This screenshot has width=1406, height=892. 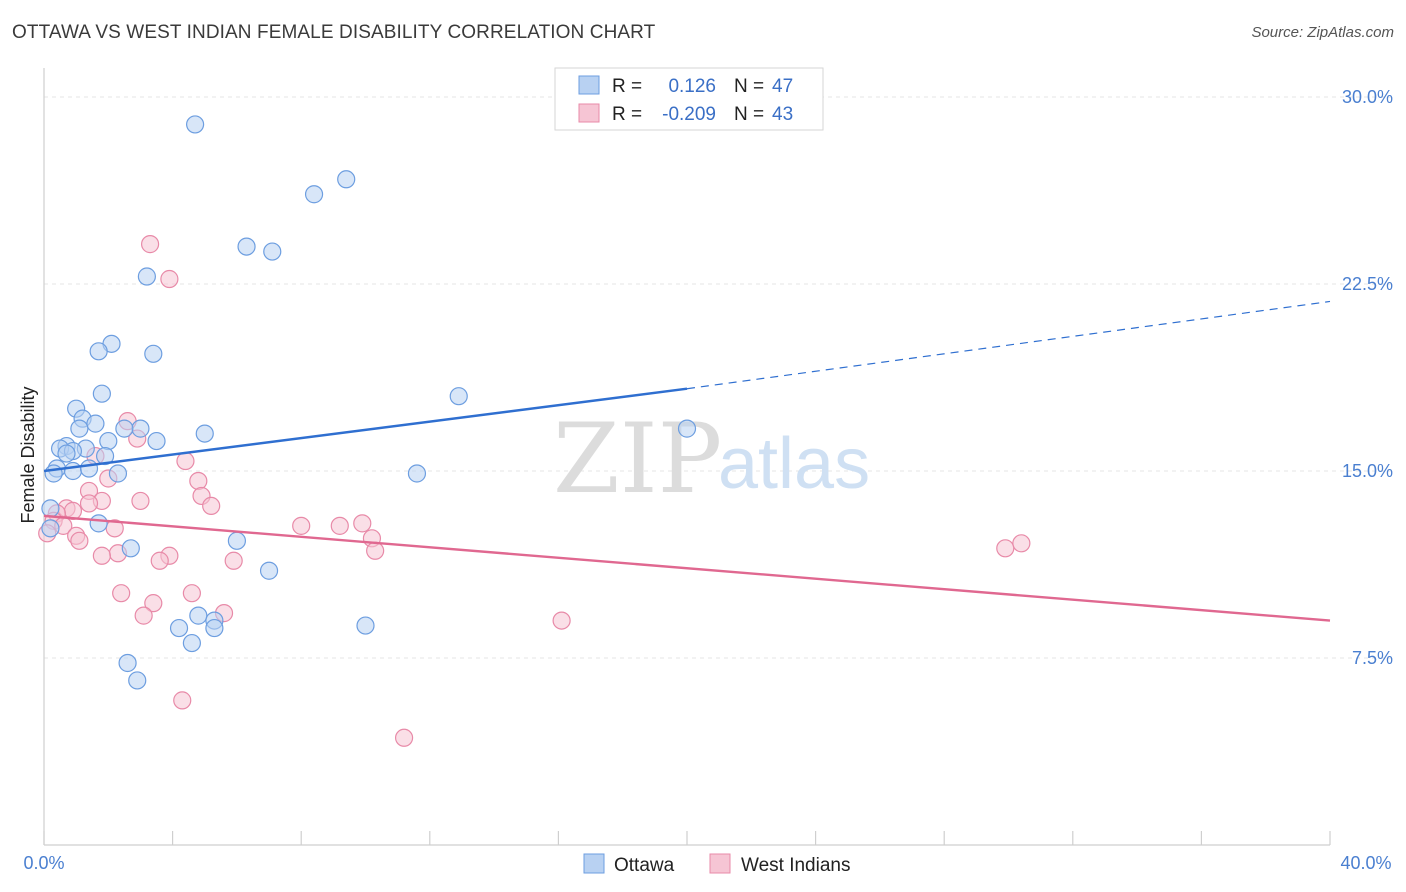 What do you see at coordinates (627, 86) in the screenshot?
I see `legend-r-label-ottawa: R =` at bounding box center [627, 86].